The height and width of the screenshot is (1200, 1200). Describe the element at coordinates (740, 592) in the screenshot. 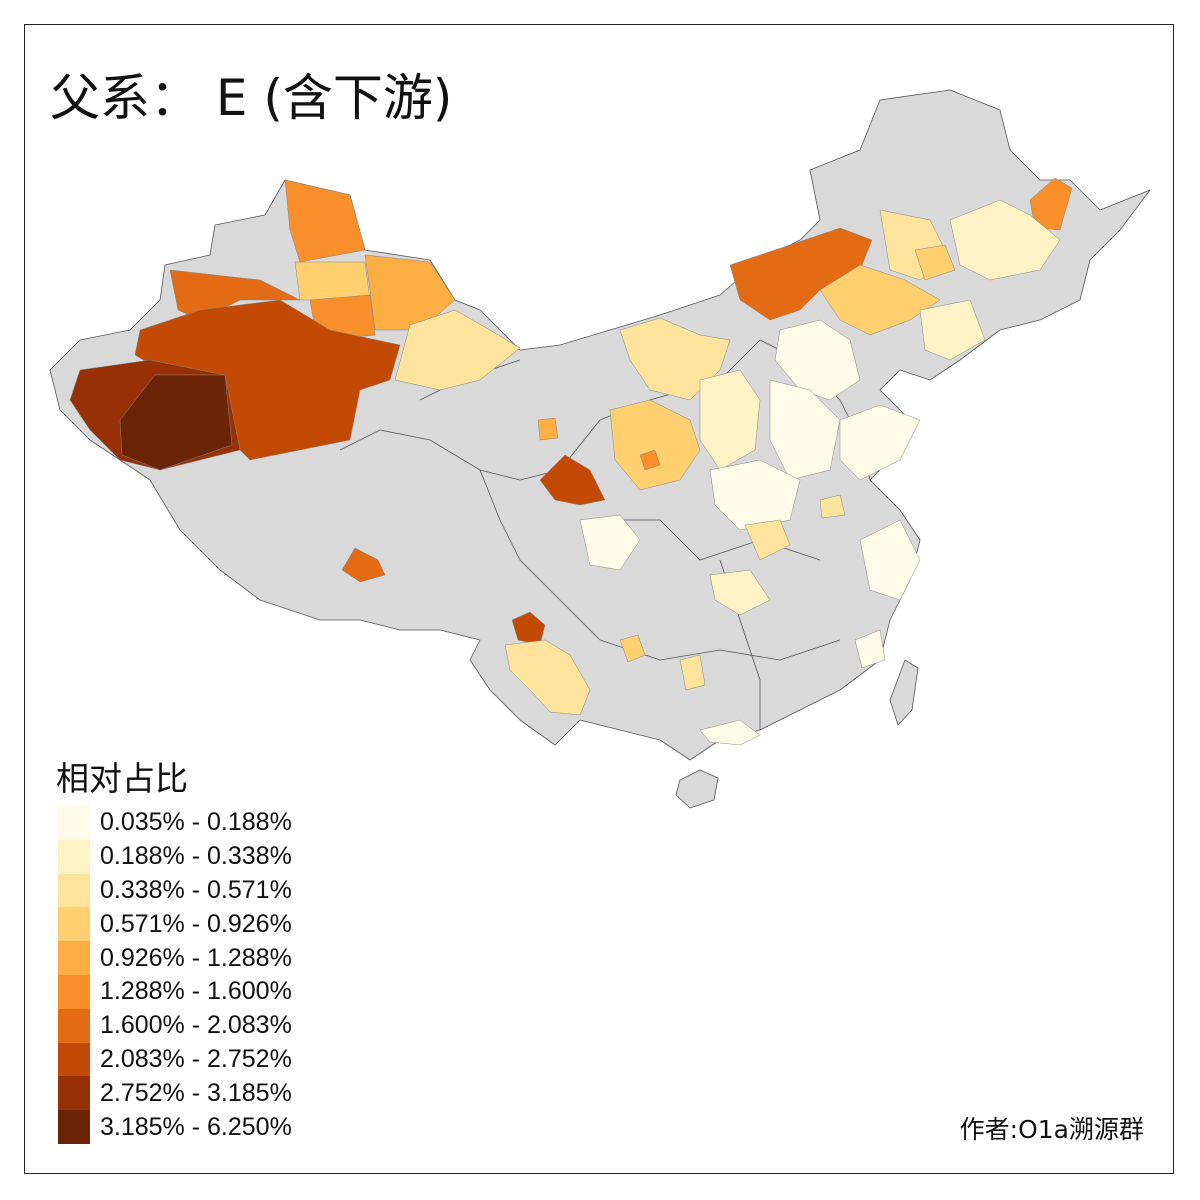

I see `region-hubei` at that location.